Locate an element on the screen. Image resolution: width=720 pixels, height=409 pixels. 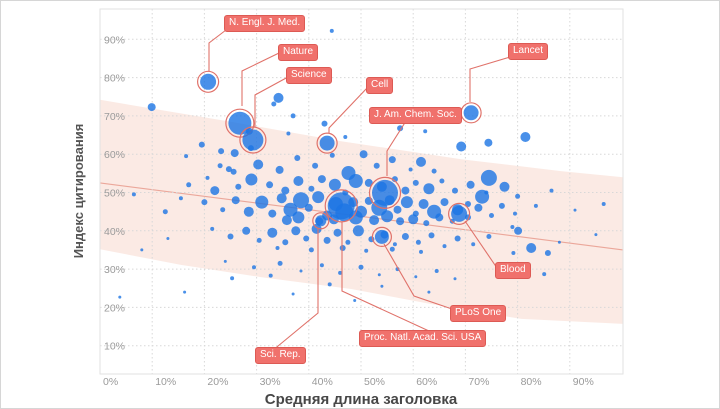
journal-bubble-sci-rep is located at coordinates (321, 221).